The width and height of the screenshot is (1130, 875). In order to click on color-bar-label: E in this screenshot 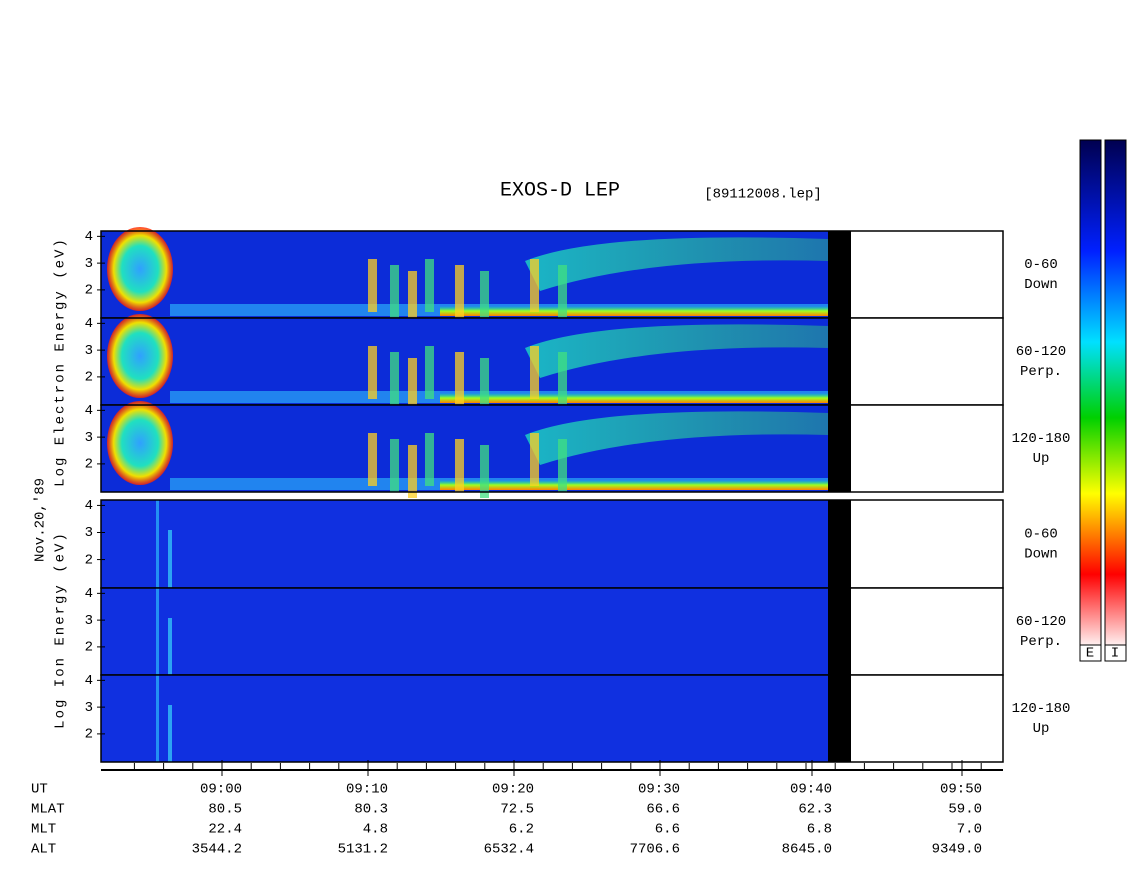, I will do `click(1090, 654)`.